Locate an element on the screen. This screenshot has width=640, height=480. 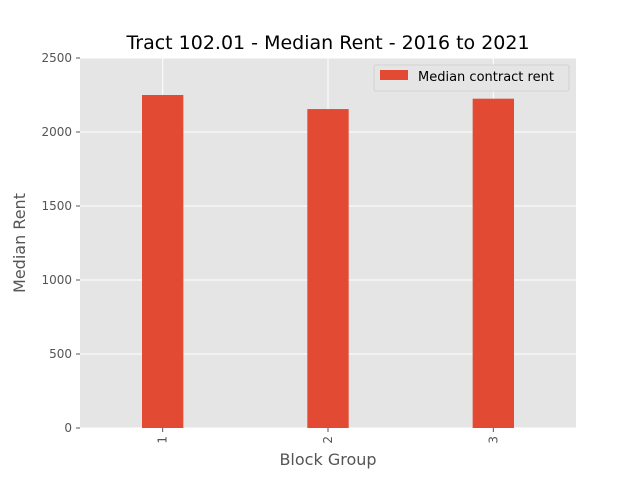
y-tick-label: 2000 is located at coordinates (56, 132).